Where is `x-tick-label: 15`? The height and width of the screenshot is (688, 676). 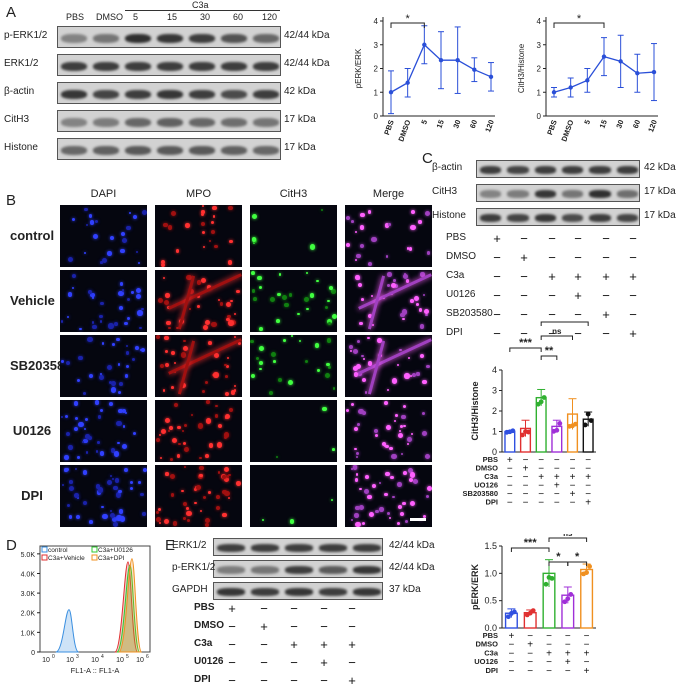 x-tick-label: 15 is located at coordinates (440, 124).